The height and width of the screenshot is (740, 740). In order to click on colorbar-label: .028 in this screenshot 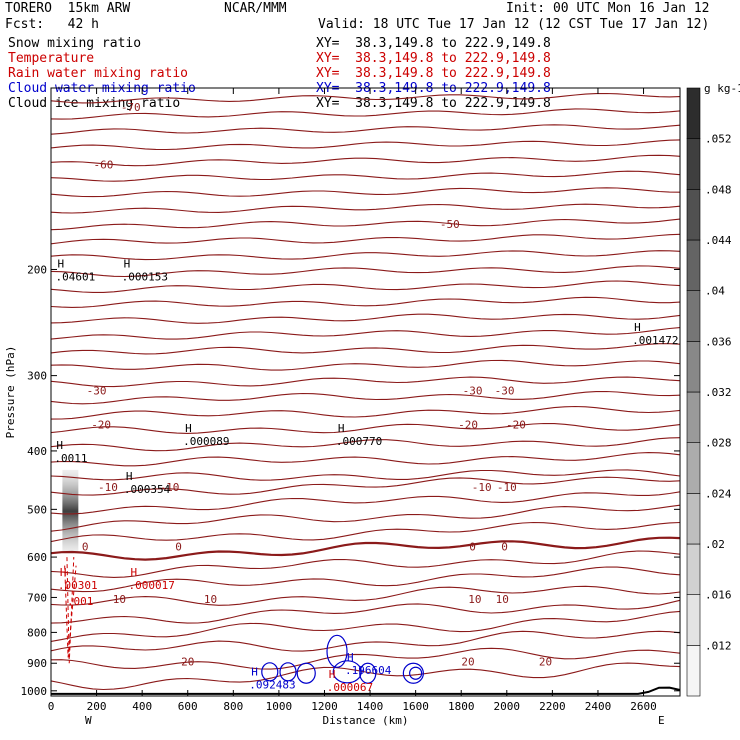, I will do `click(718, 443)`.